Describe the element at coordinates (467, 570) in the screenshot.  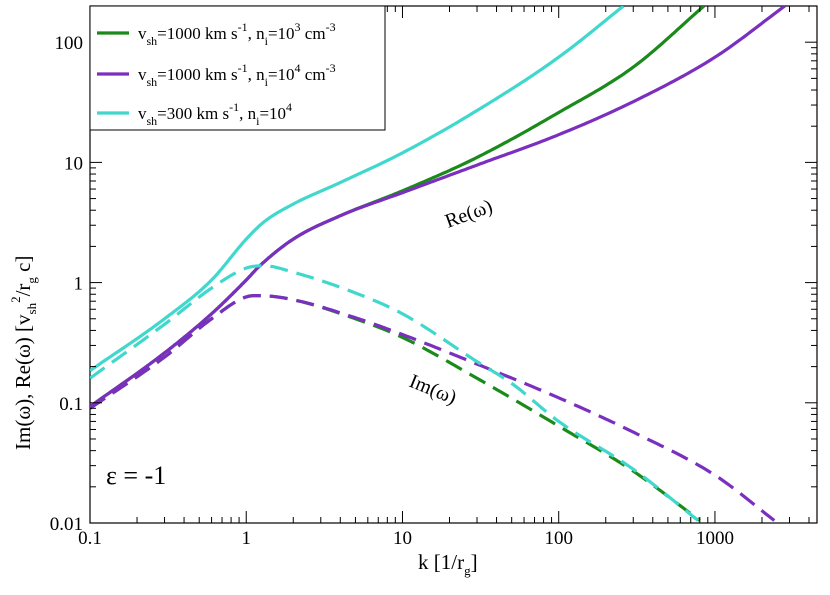
I see `x-axis-label-sub: g` at that location.